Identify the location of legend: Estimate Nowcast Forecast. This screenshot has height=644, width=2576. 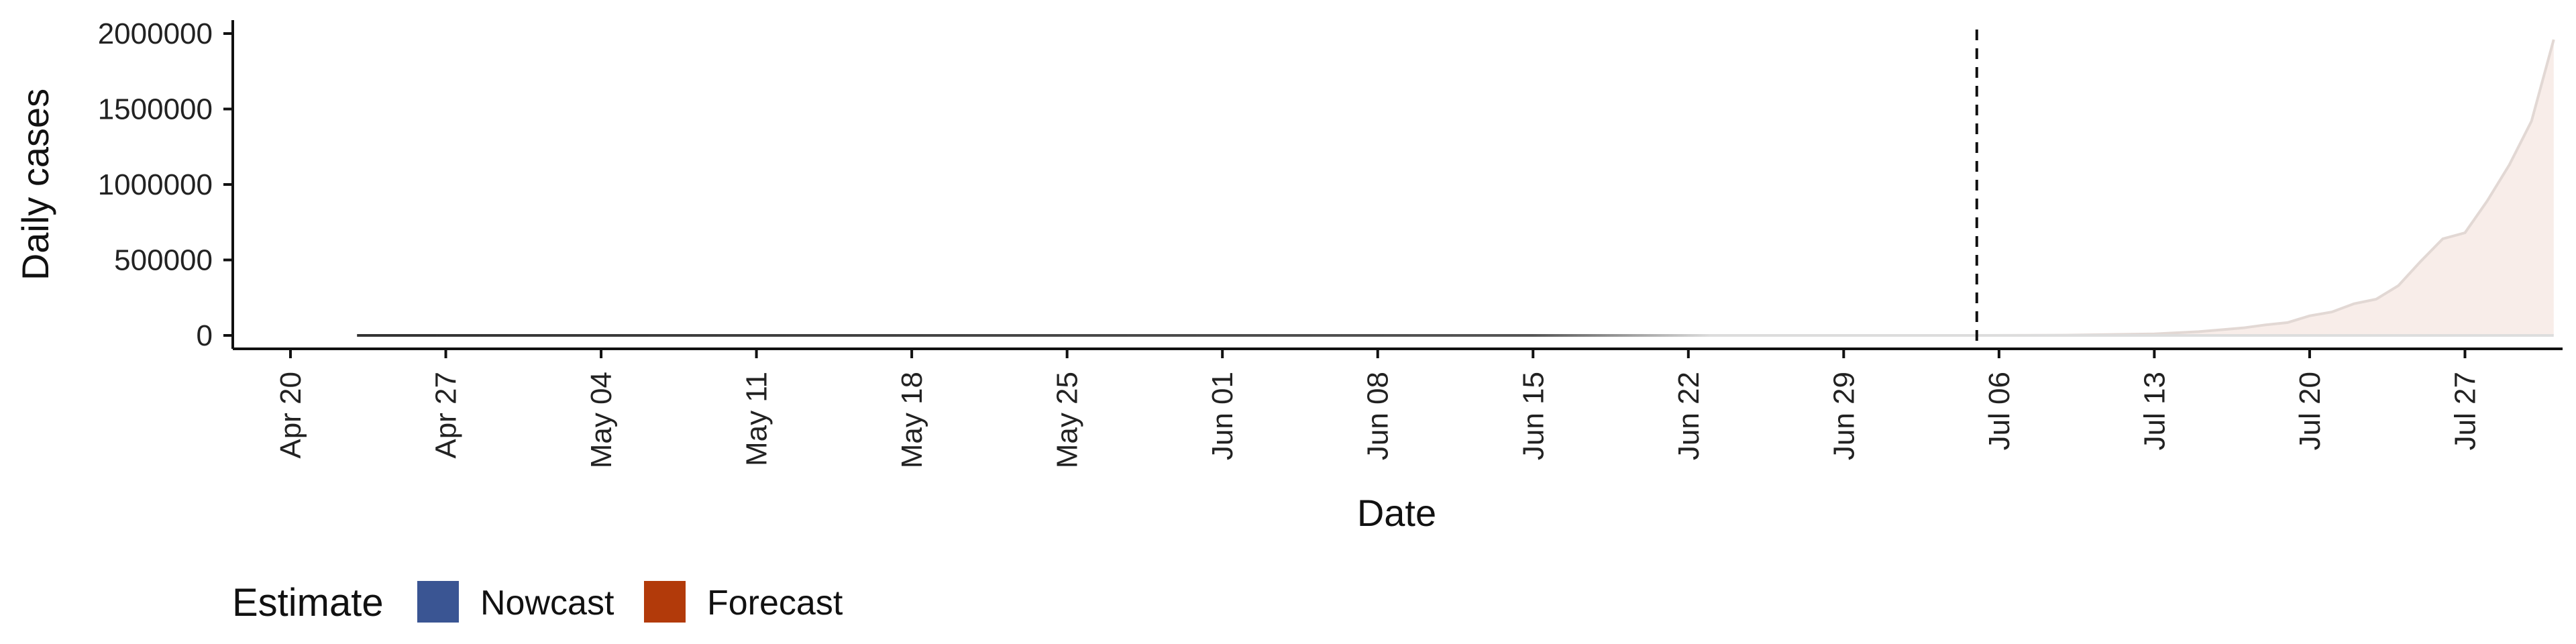
(537, 603).